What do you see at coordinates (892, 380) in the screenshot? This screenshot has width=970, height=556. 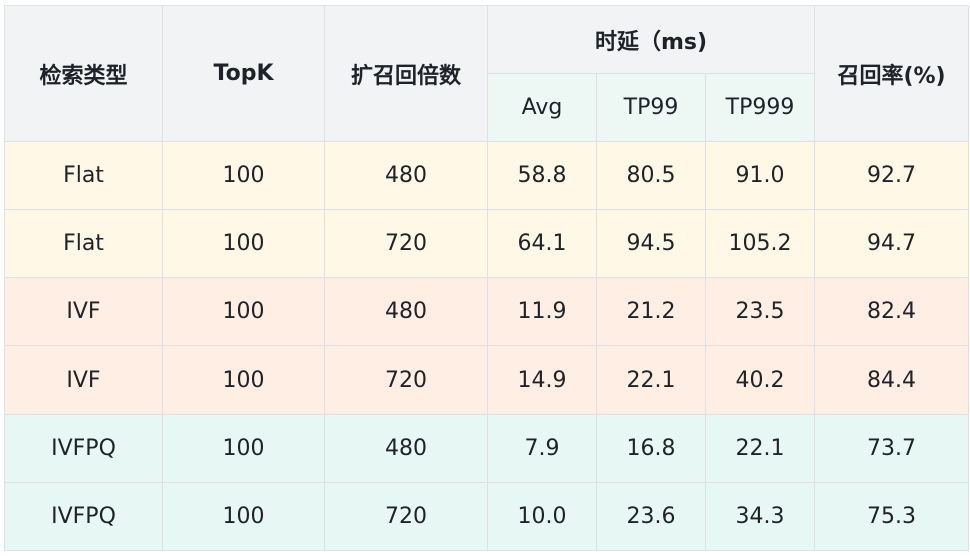 I see `cell-recall: 84.4` at bounding box center [892, 380].